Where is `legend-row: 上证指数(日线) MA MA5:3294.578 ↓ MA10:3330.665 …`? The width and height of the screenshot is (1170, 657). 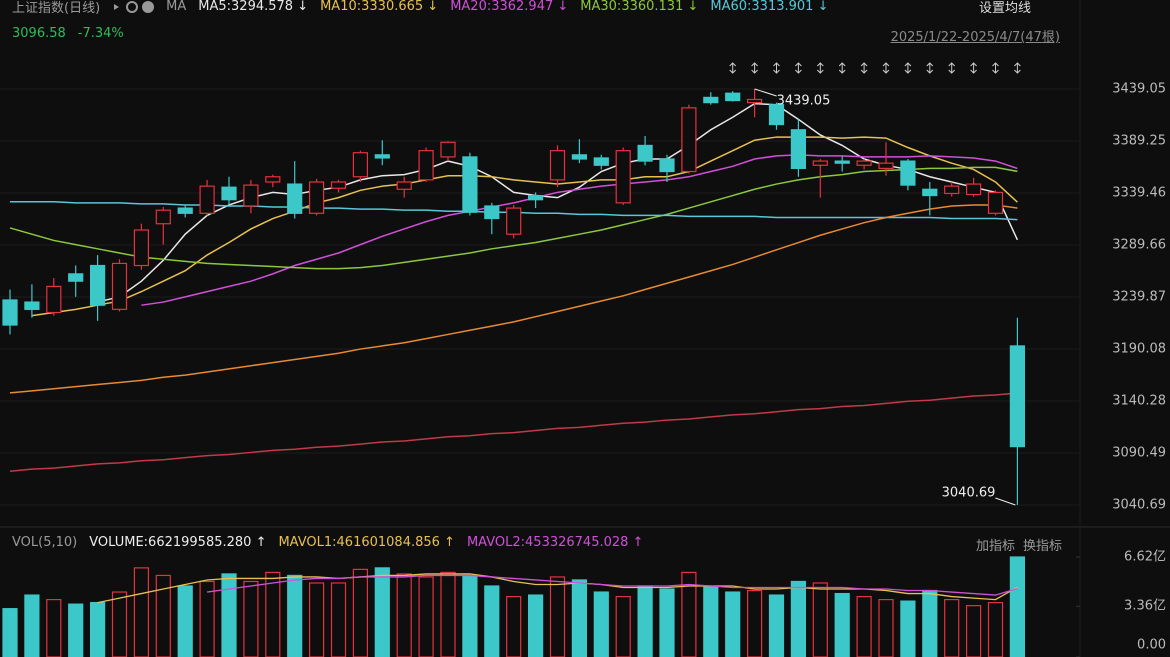
legend-row: 上证指数(日线) MA MA5:3294.578 ↓ MA10:3330.665 … is located at coordinates (521, 8).